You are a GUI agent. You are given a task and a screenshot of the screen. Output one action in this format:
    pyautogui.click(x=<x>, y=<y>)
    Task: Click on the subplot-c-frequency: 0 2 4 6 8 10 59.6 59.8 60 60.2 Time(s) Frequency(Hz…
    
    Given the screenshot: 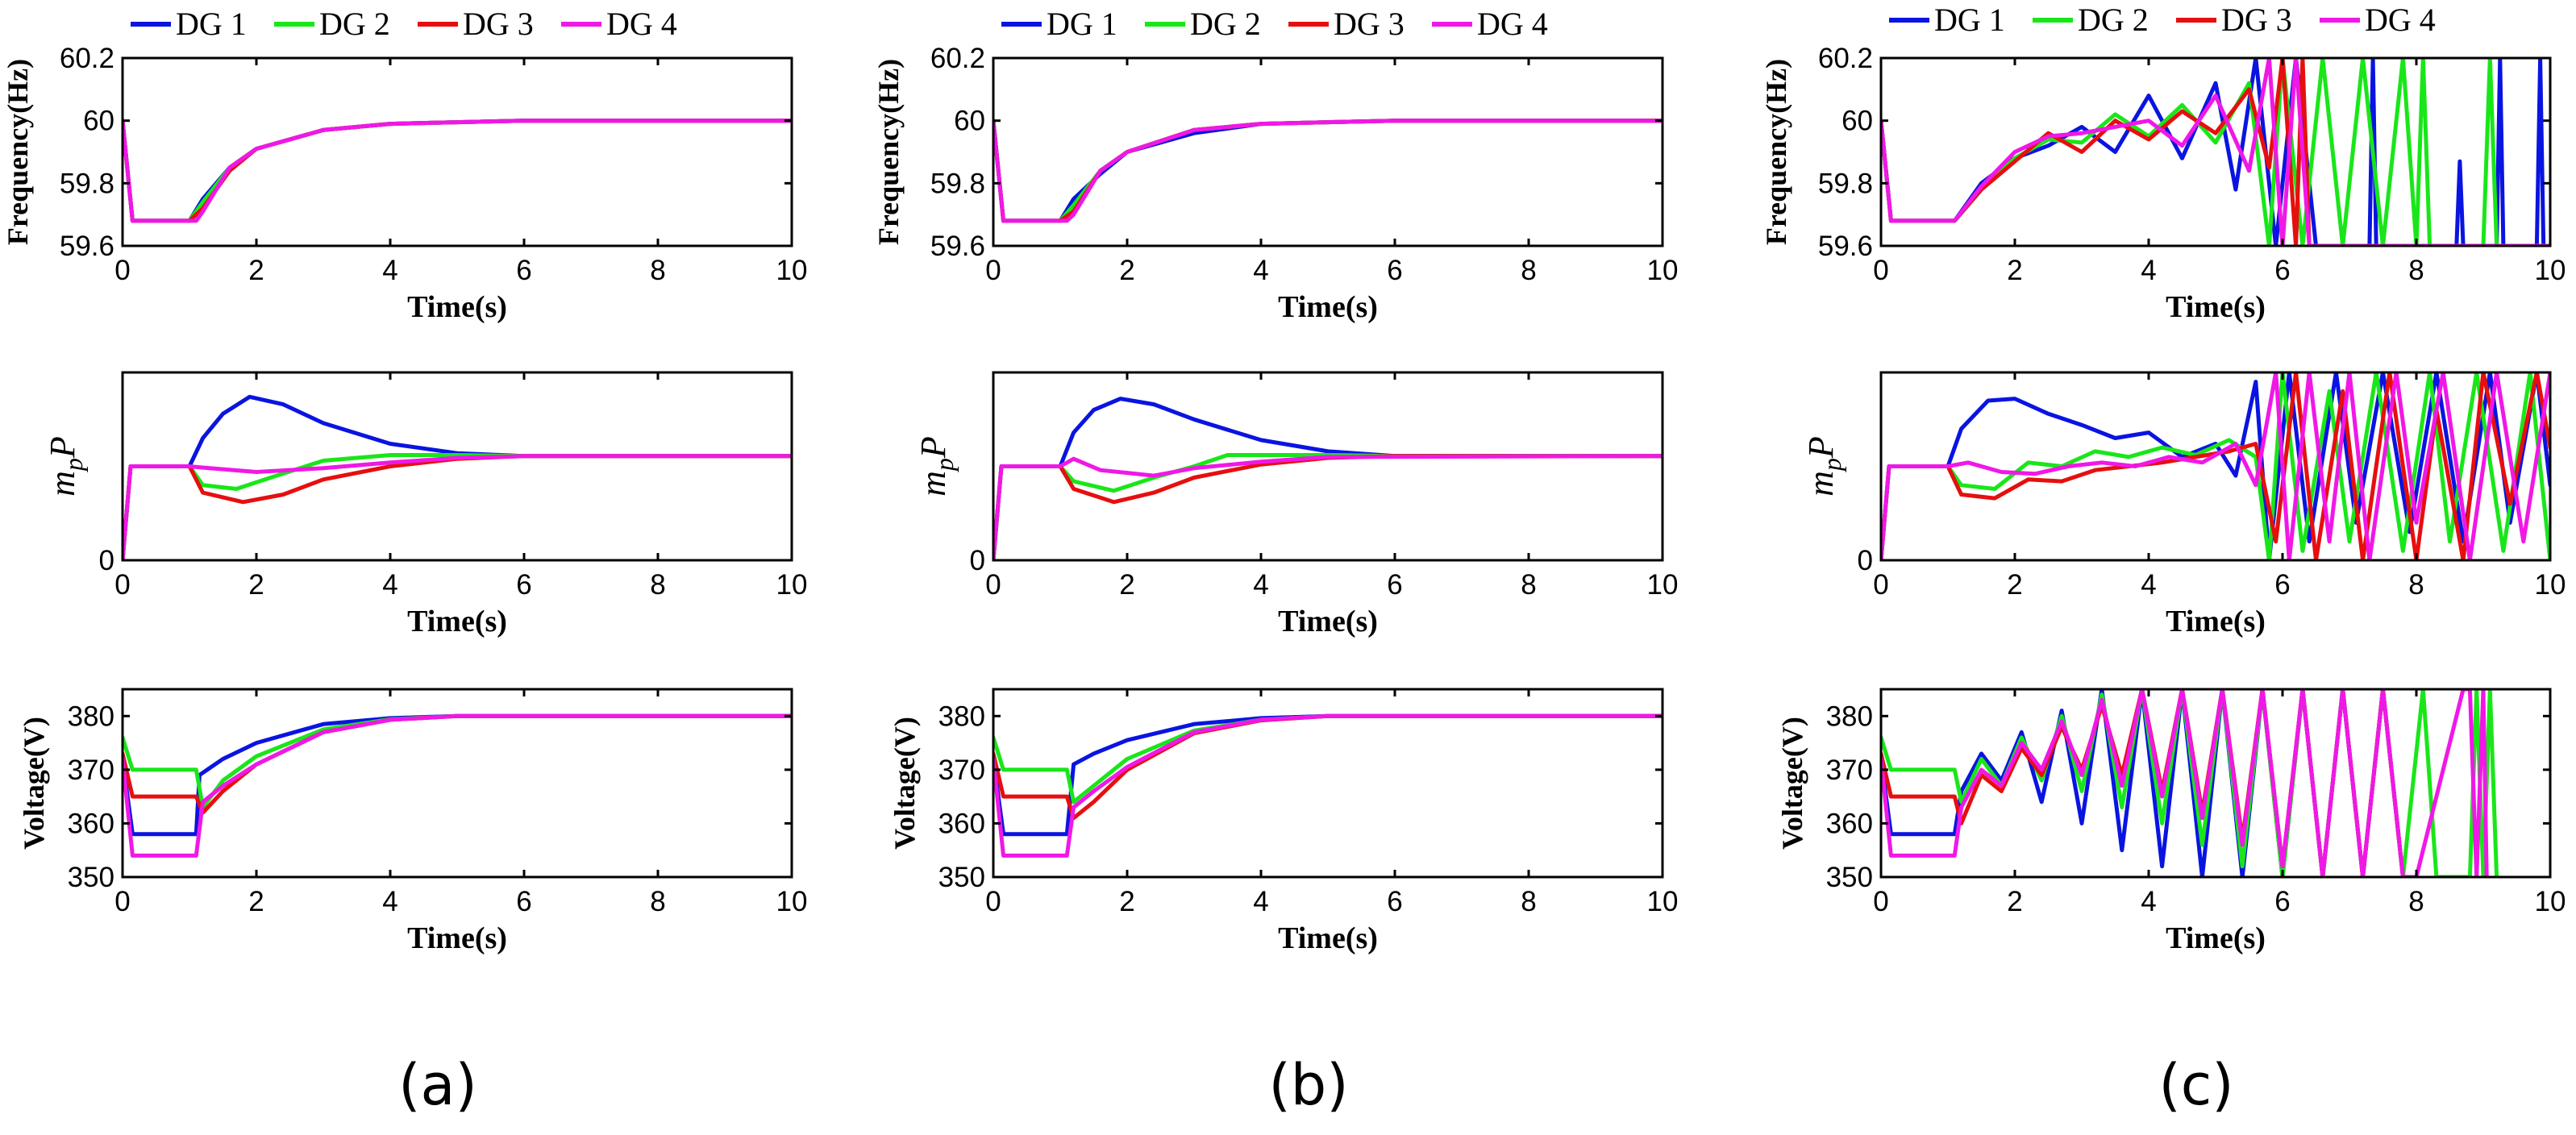 What is the action you would take?
    pyautogui.click(x=2163, y=183)
    